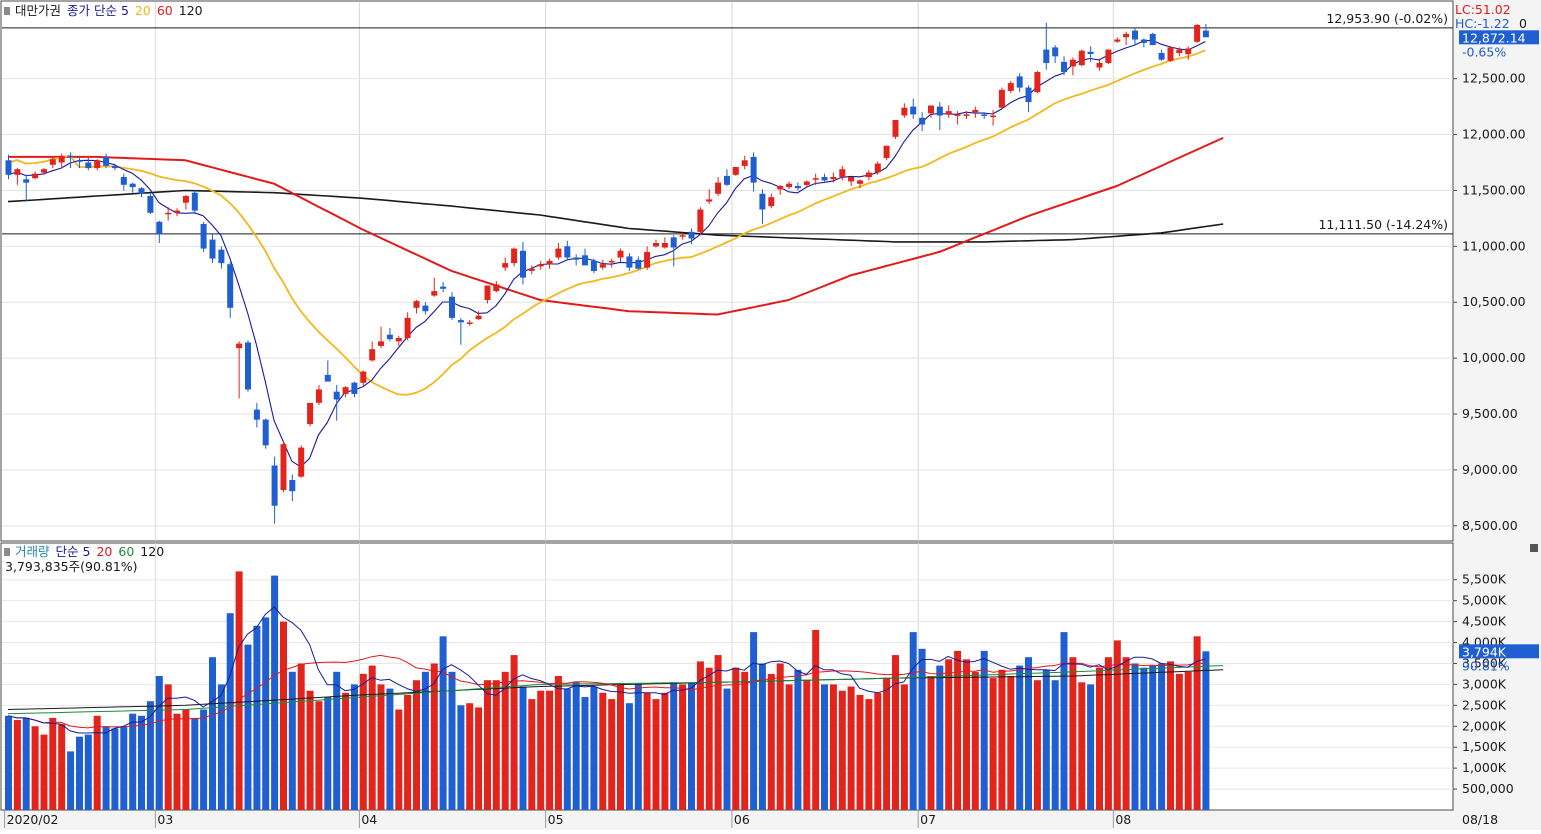 The image size is (1541, 834). I want to click on volume-legend-ma5: 5, so click(86, 551).